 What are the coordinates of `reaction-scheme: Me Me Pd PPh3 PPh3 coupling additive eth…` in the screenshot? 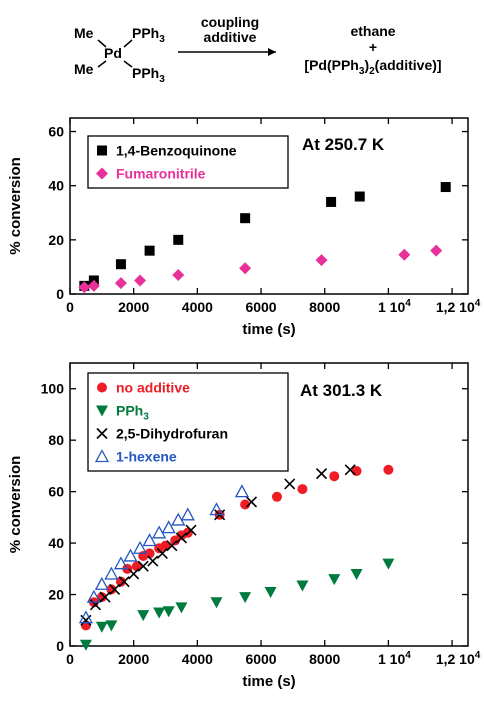 It's located at (258, 49).